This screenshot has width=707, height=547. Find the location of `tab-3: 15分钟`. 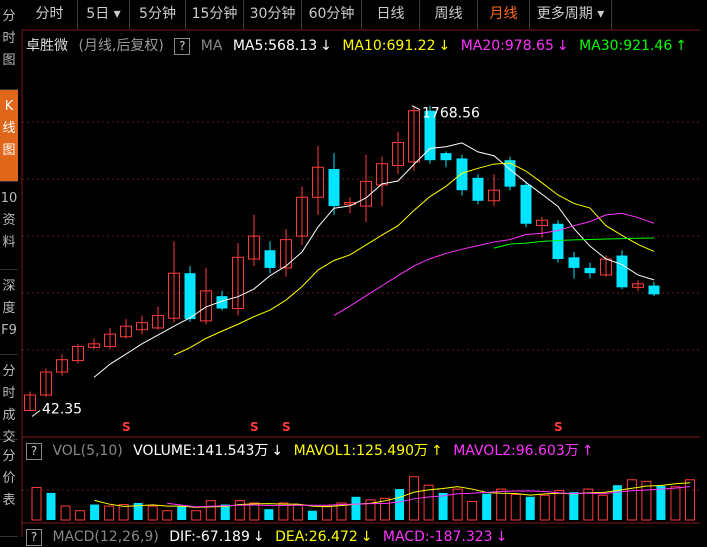

tab-3: 15分钟 is located at coordinates (215, 14).